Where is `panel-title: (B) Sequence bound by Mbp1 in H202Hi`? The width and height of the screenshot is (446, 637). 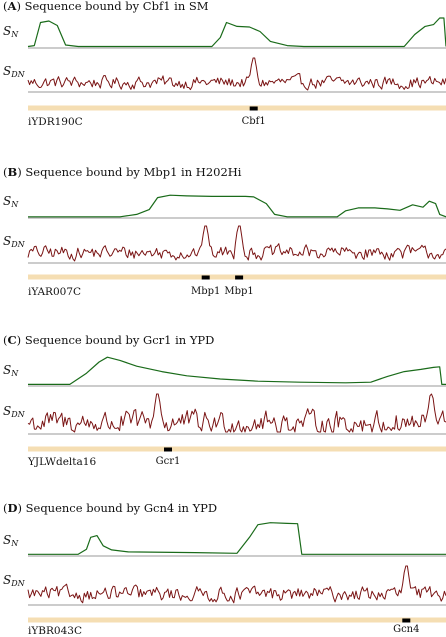
panel-title: (B) Sequence bound by Mbp1 in H202Hi is located at coordinates (122, 172).